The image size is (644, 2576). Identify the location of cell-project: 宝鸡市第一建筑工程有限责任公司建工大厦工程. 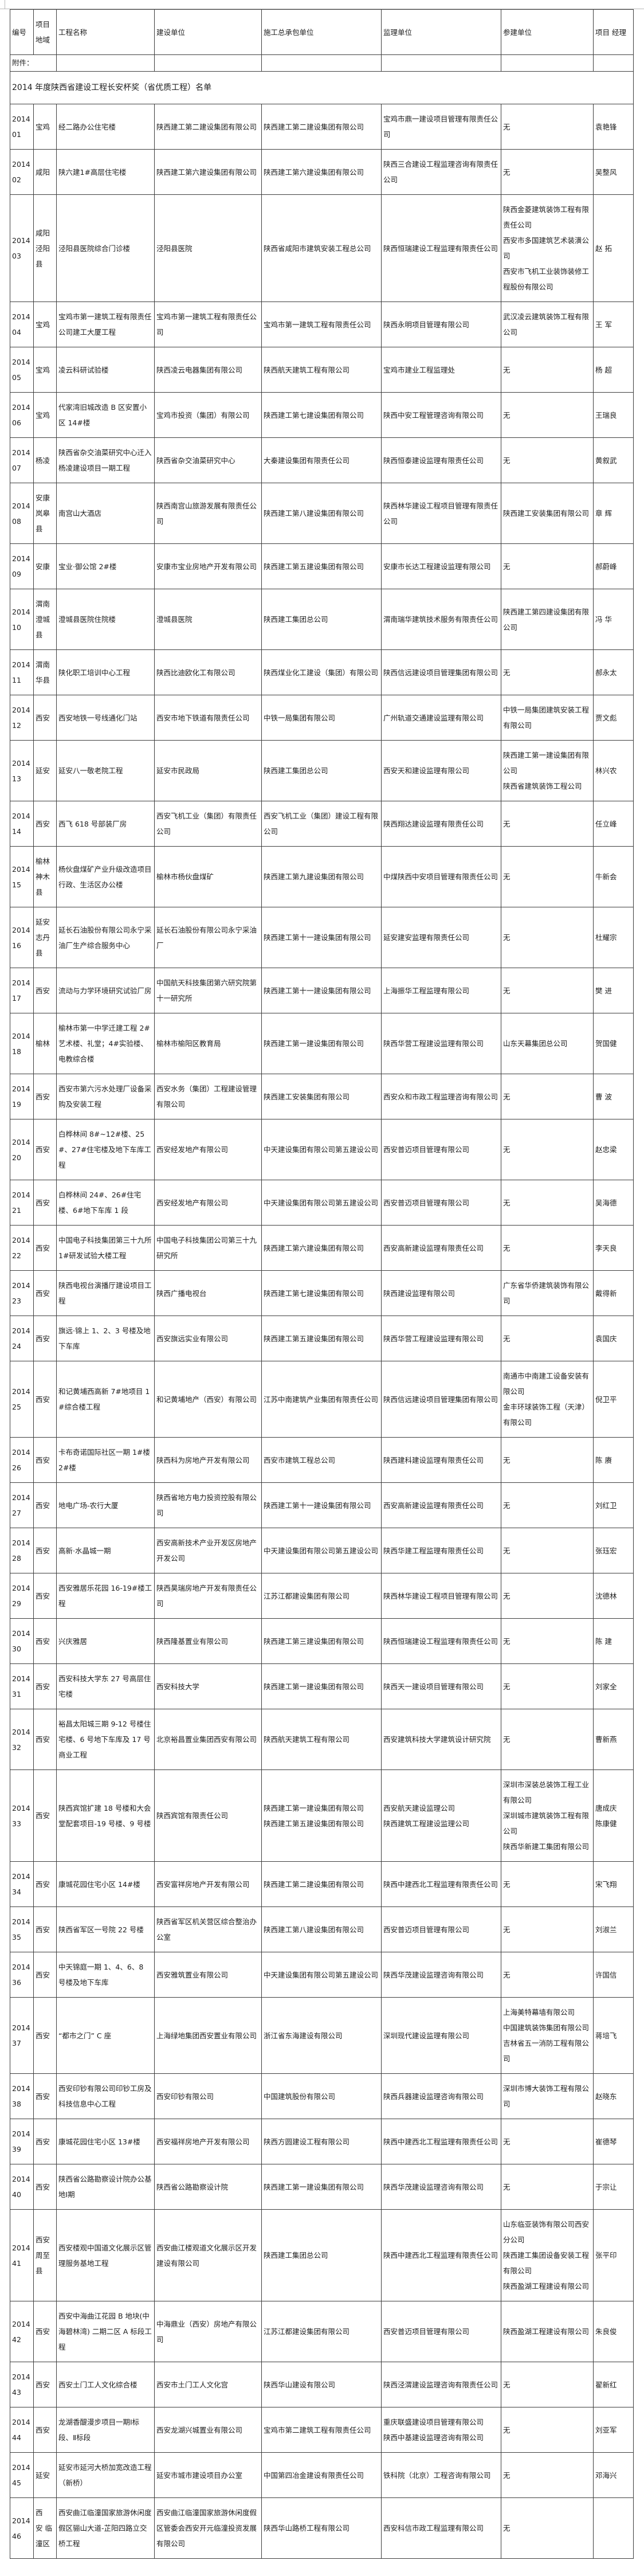
(106, 324).